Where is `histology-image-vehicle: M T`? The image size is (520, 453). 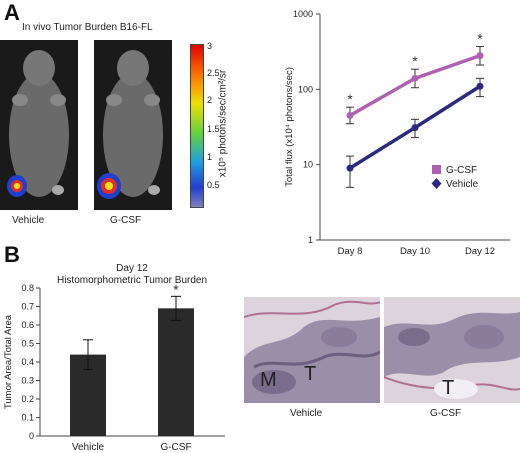 histology-image-vehicle: M T is located at coordinates (312, 350).